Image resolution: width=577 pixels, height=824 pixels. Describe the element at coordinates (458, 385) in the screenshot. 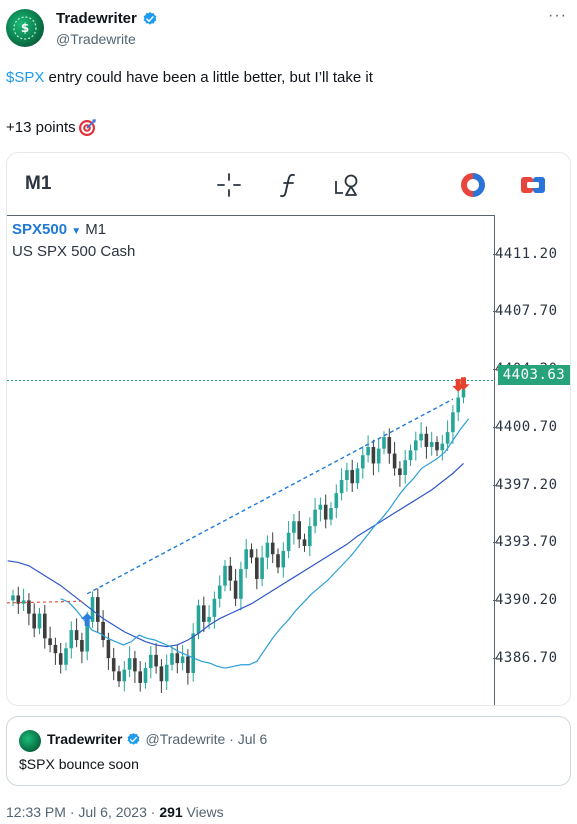

I see `sell-arrow-icon` at that location.